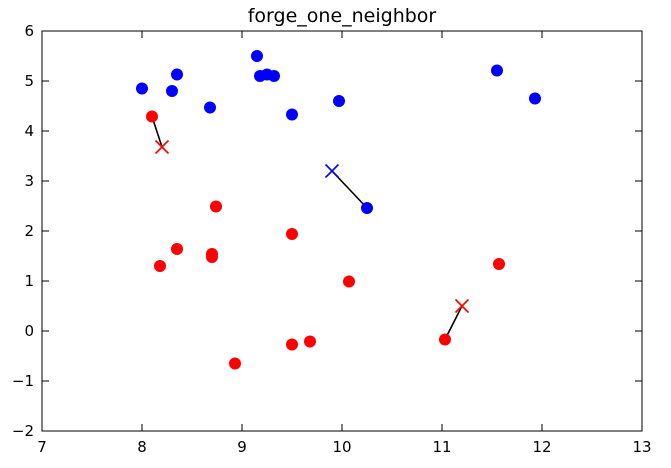 This screenshot has height=468, width=671. Describe the element at coordinates (342, 16) in the screenshot. I see `chart-title: forge_one_neighbor` at that location.